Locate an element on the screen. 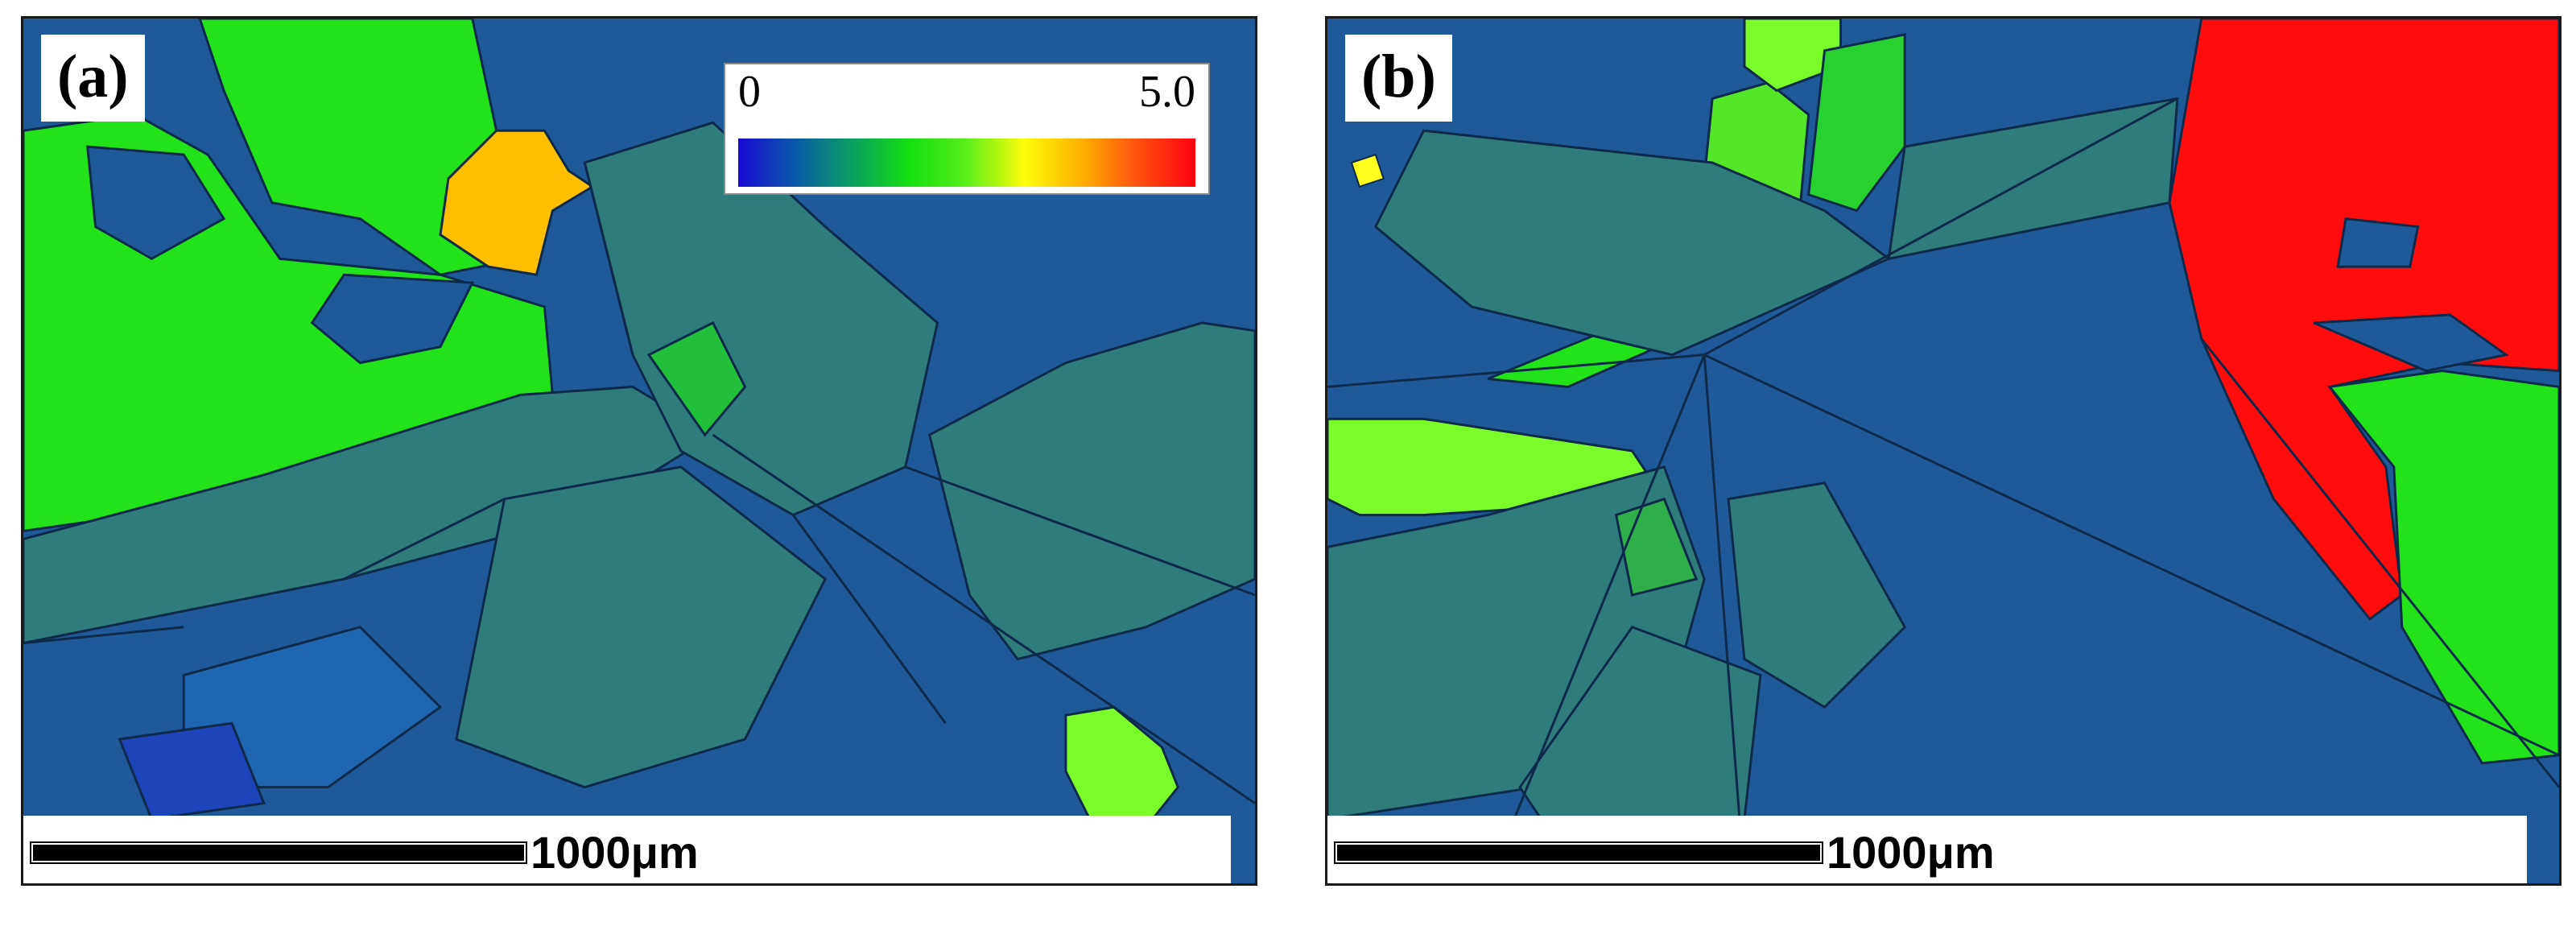  colorbar-gradient is located at coordinates (966, 162).